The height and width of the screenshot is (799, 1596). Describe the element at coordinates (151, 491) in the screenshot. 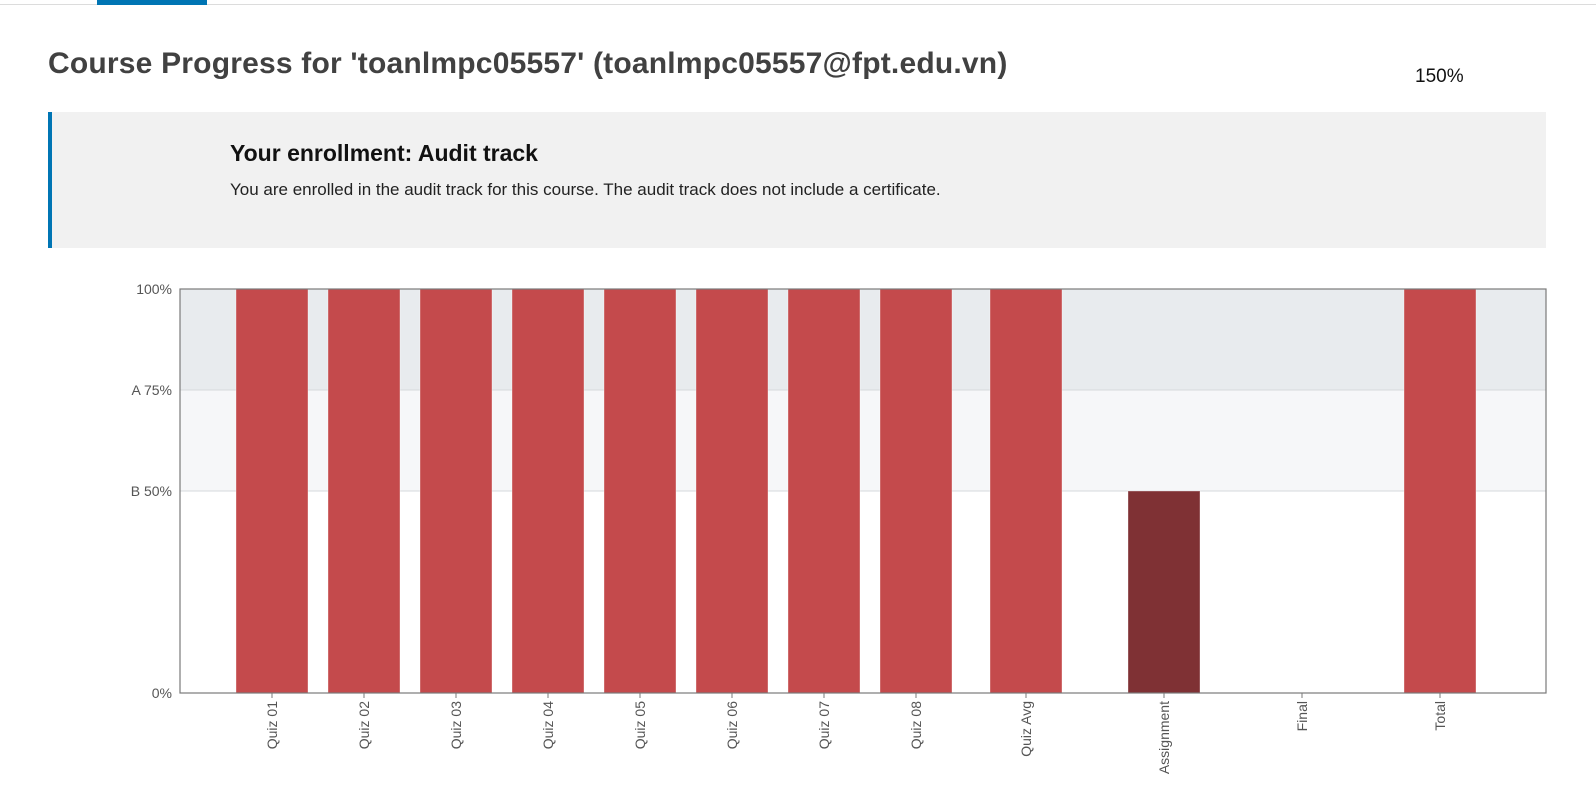

I see `y-tick-label: B 50%` at that location.